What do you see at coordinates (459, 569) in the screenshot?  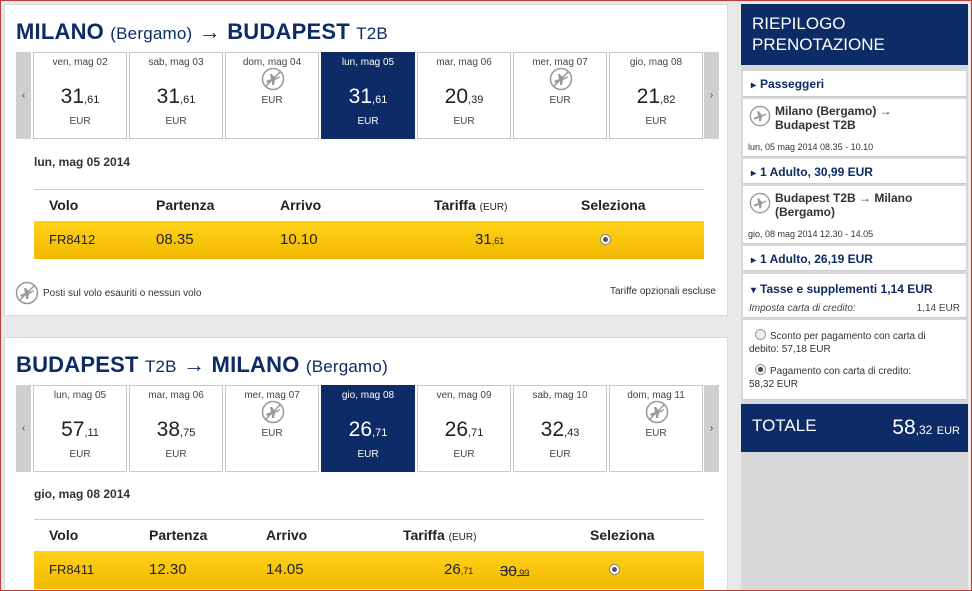 I see `fare: 26,71` at bounding box center [459, 569].